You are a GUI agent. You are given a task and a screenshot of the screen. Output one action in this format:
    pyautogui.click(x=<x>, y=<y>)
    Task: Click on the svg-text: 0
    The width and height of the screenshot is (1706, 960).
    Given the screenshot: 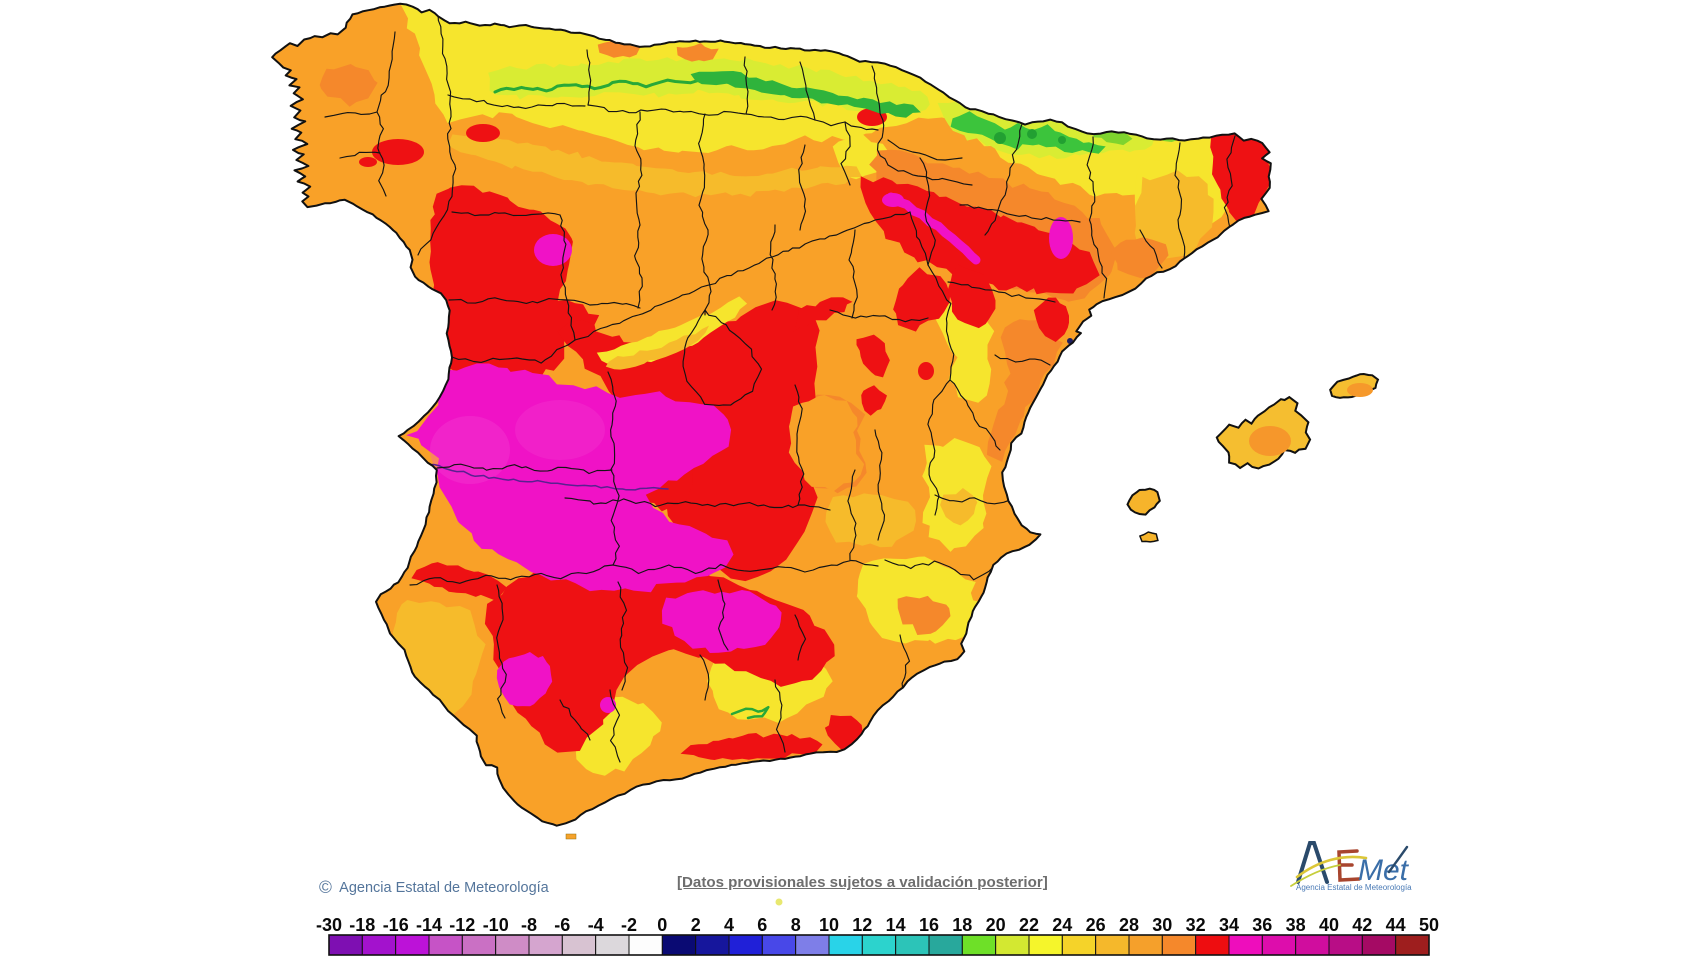 What is the action you would take?
    pyautogui.click(x=662, y=925)
    